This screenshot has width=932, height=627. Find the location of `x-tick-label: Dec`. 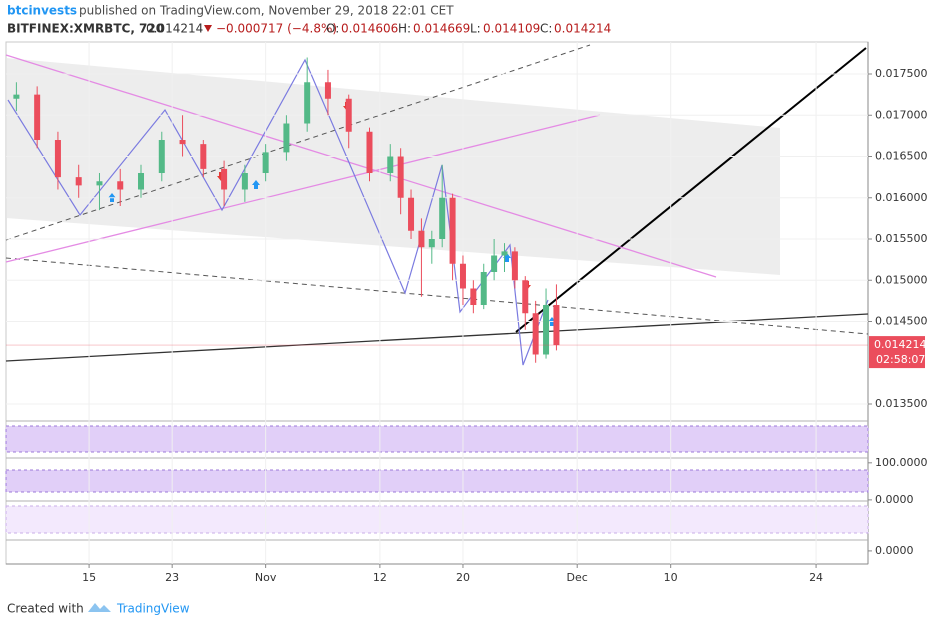

x-tick-label: Dec is located at coordinates (577, 577).